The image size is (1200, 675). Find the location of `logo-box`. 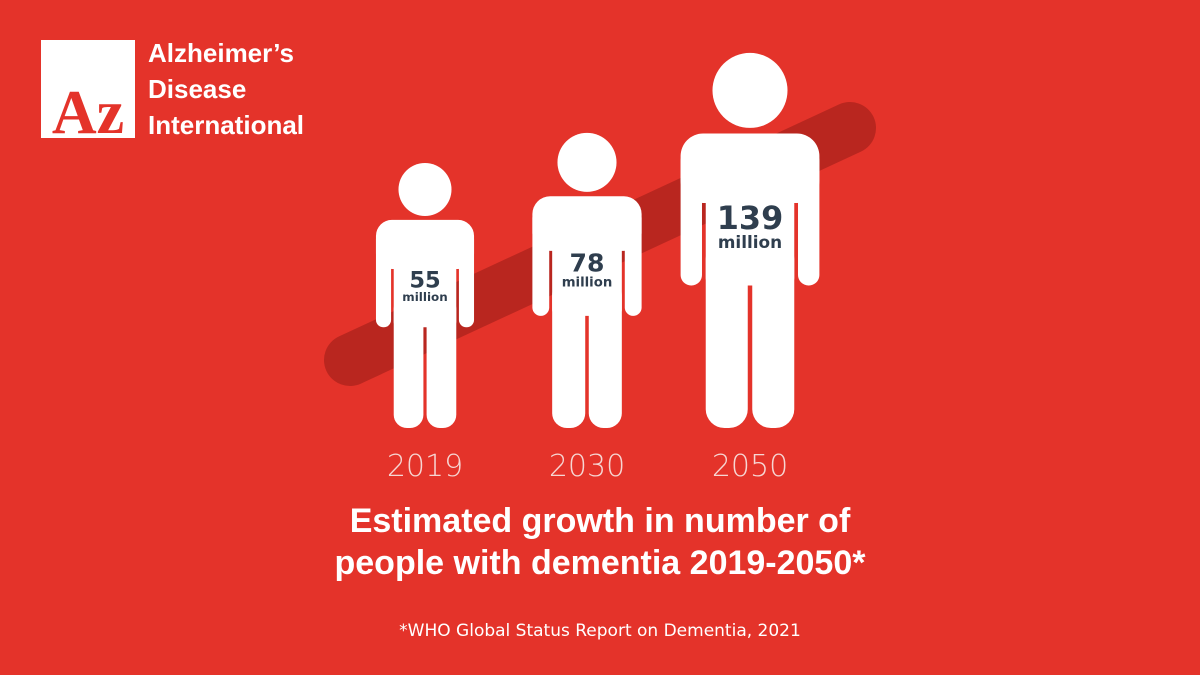

logo-box is located at coordinates (88, 89).